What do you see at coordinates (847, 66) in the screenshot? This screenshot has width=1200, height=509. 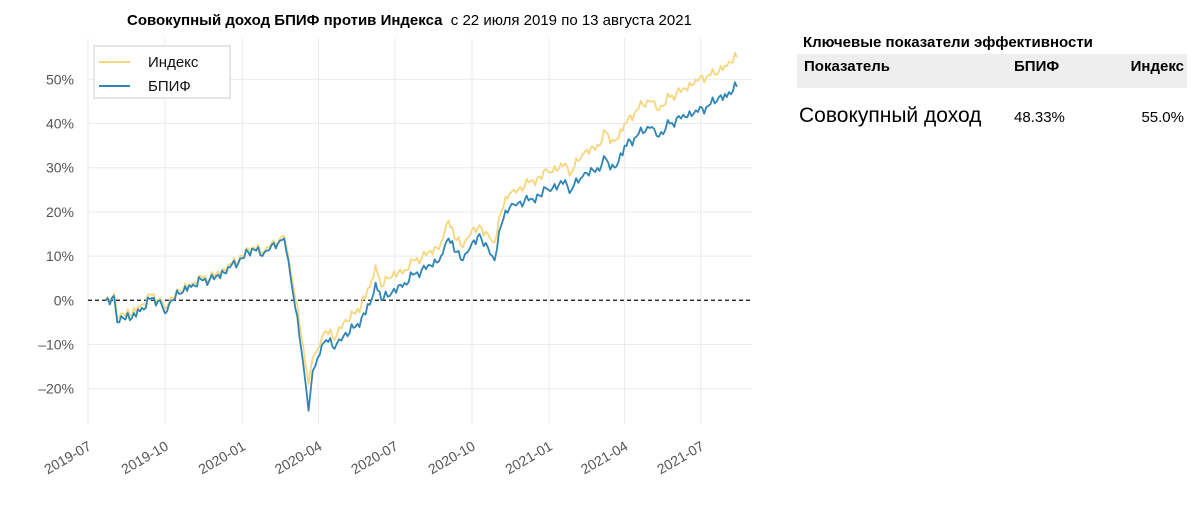 I see `kpi-header-metric: Показатель` at bounding box center [847, 66].